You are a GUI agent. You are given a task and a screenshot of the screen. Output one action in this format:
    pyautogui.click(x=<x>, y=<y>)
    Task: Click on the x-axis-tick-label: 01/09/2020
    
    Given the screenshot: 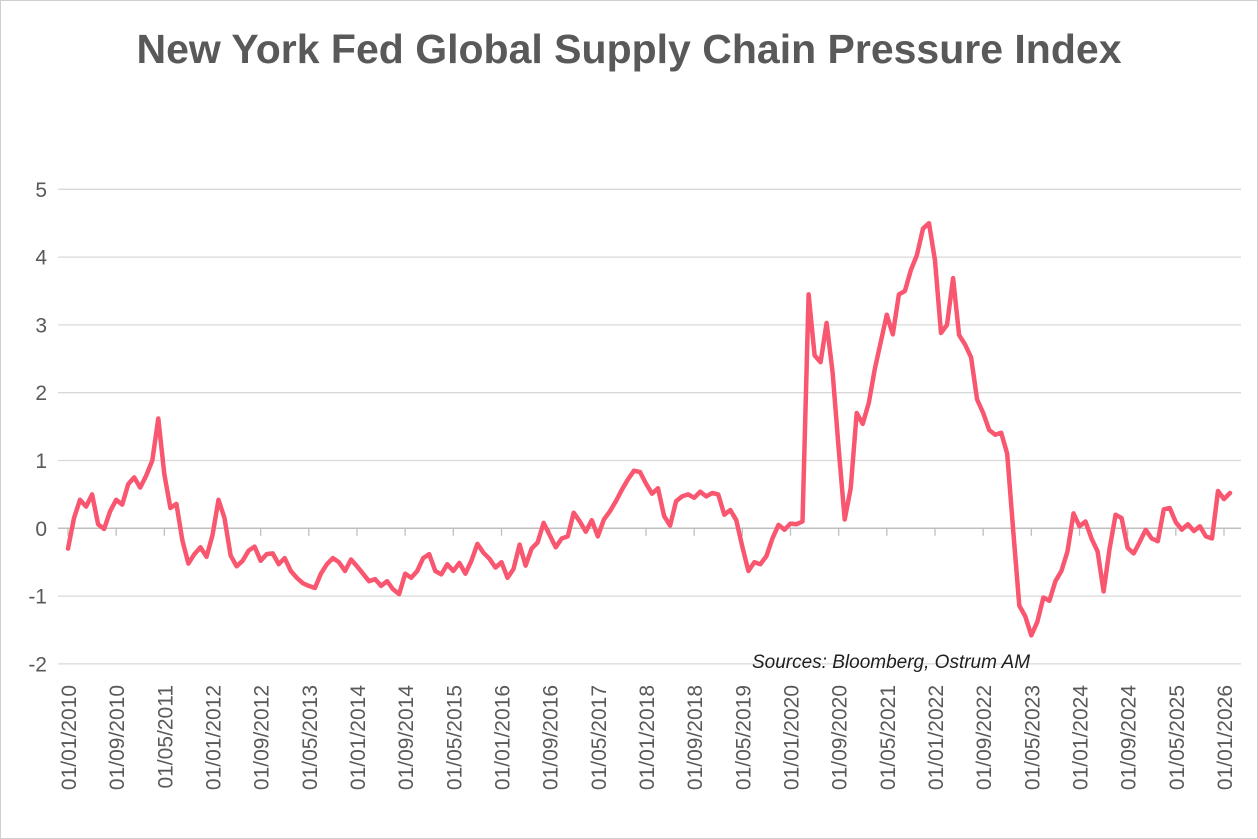 What is the action you would take?
    pyautogui.click(x=840, y=737)
    